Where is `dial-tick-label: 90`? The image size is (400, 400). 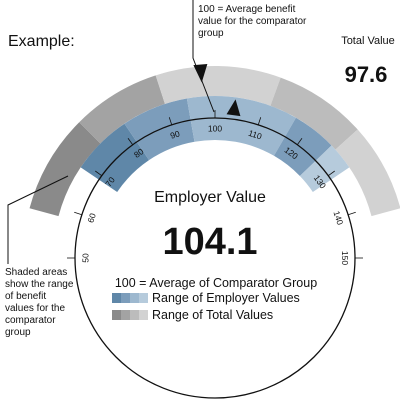
dial-tick-label: 90 is located at coordinates (175, 134).